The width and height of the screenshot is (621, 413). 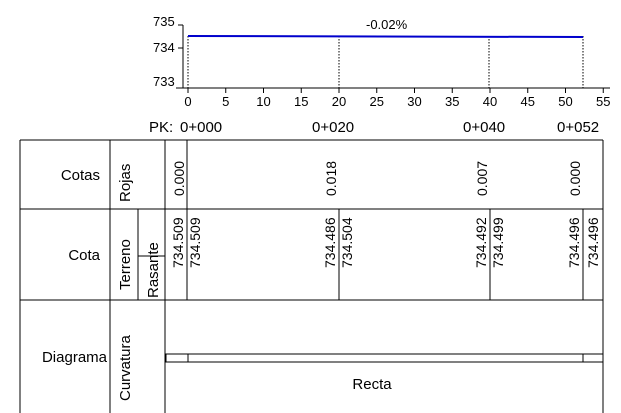 I want to click on pk-row: PK: 0+000 0+020 0+040 0+052, so click(x=374, y=127).